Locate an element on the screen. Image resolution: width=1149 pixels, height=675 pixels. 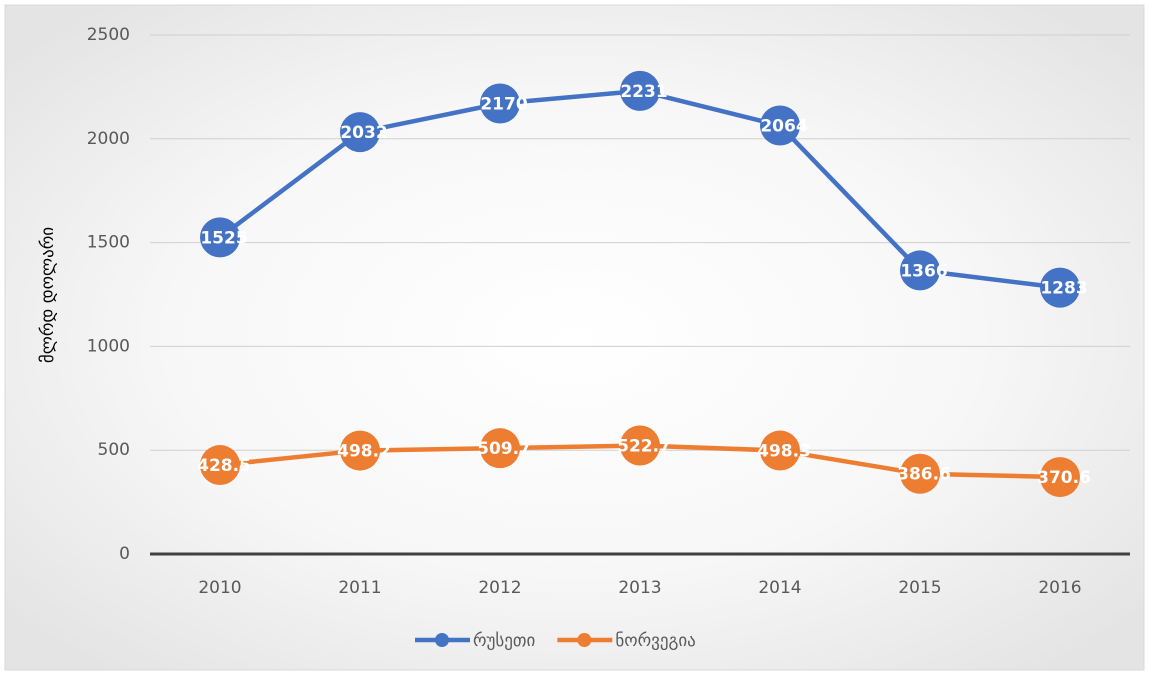
data-label: 1283 is located at coordinates (1063, 289).